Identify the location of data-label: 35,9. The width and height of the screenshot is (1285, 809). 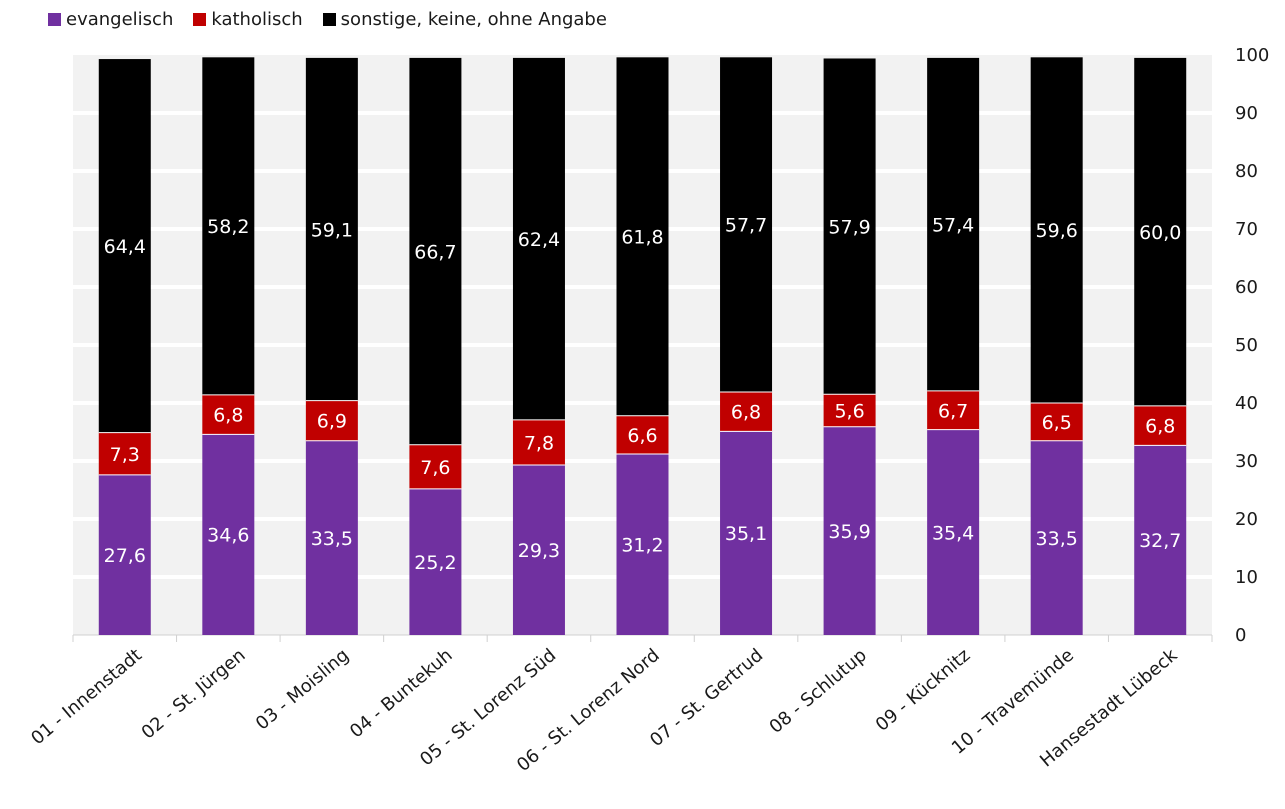
(849, 532).